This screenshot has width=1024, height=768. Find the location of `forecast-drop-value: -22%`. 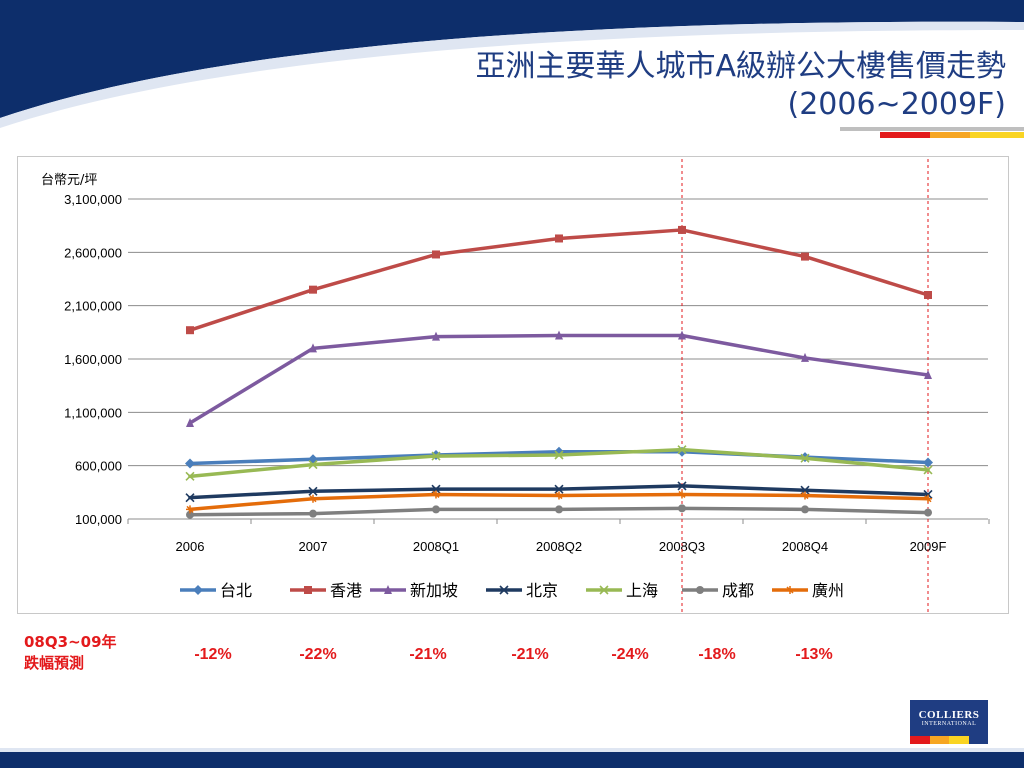

forecast-drop-value: -22% is located at coordinates (318, 654).